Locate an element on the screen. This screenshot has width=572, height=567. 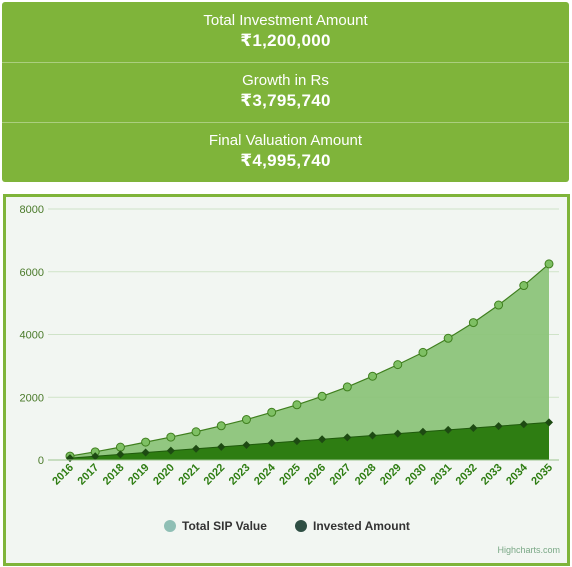
legend: Total SIP Value Invested Amount is located at coordinates (287, 526).